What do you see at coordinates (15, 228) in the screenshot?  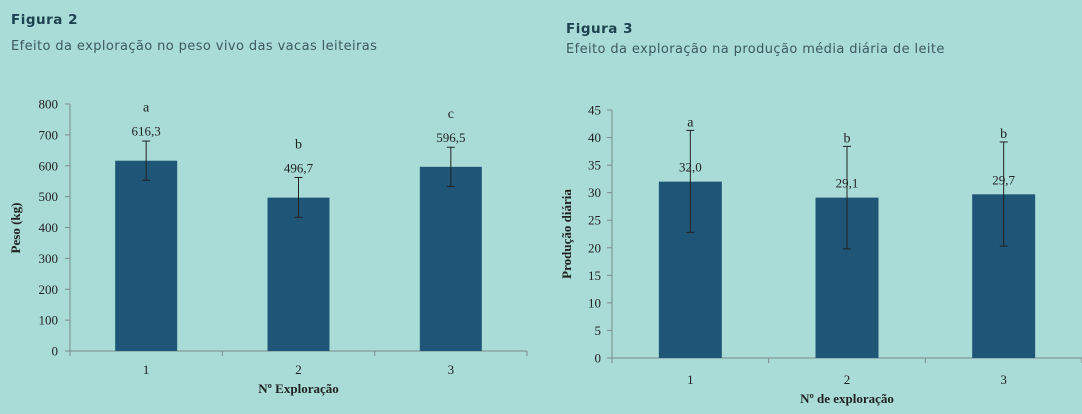 I see `chart2-y-axis-title: Peso (kg)` at bounding box center [15, 228].